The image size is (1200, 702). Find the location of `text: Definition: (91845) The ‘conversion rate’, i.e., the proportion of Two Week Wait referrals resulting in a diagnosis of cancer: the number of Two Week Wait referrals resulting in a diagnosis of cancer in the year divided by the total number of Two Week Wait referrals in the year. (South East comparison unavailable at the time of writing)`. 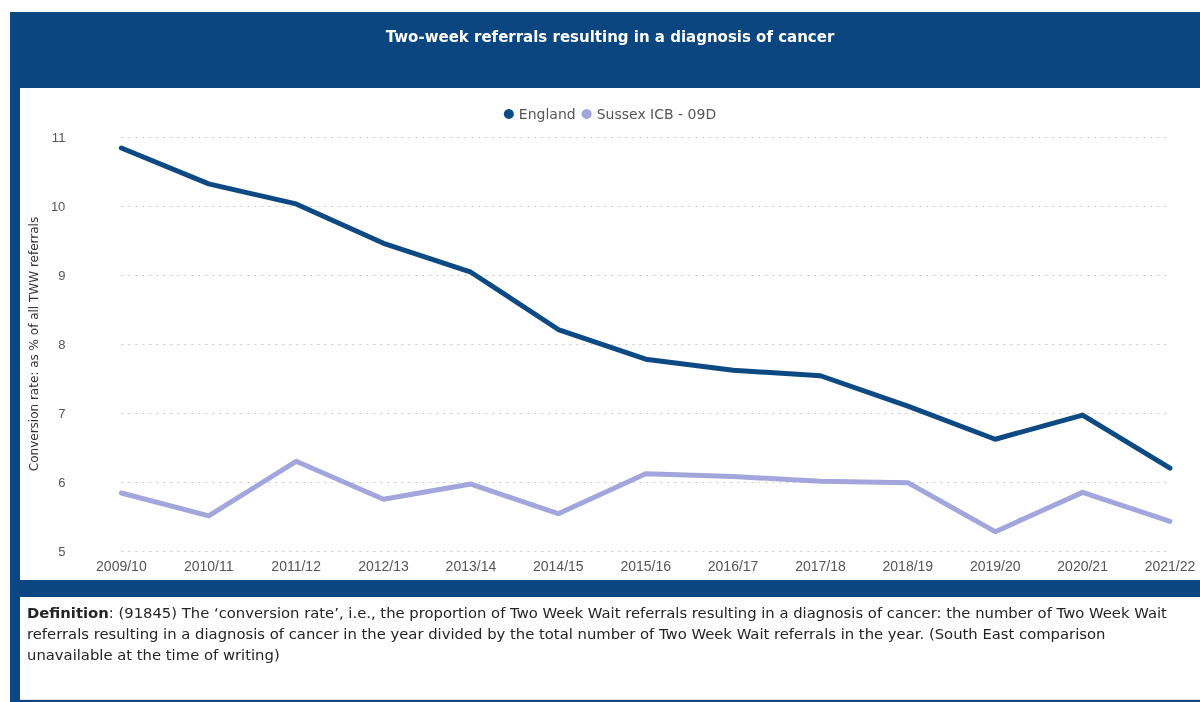

text: Definition: (91845) The ‘conversion rate’, i.e., the proportion of Two Week Wait referrals resulting in a diagnosis of cancer: the number of Two Week Wait referrals resulting in a diagnosis of cancer in the year divided by the total number of Two Week Wait referrals in the year. (South East comparison unavailable at the time of writing) is located at coordinates (597, 634).